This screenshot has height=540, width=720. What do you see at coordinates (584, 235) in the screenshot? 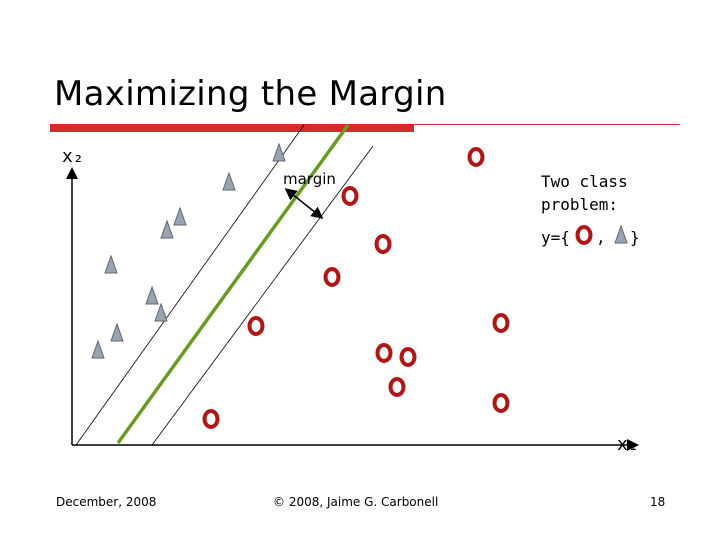
I see `legend-circle-symbol` at bounding box center [584, 235].